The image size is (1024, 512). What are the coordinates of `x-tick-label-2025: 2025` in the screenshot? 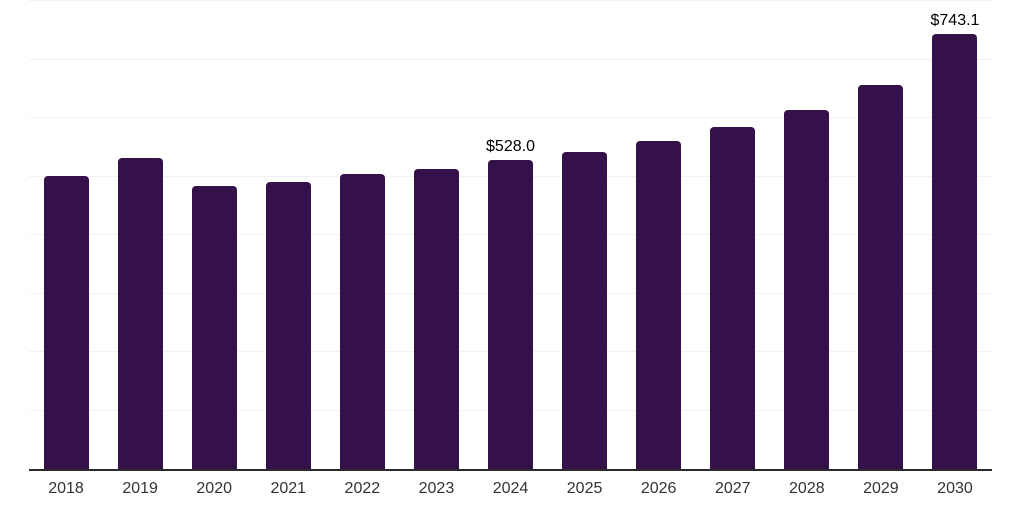 It's located at (584, 488).